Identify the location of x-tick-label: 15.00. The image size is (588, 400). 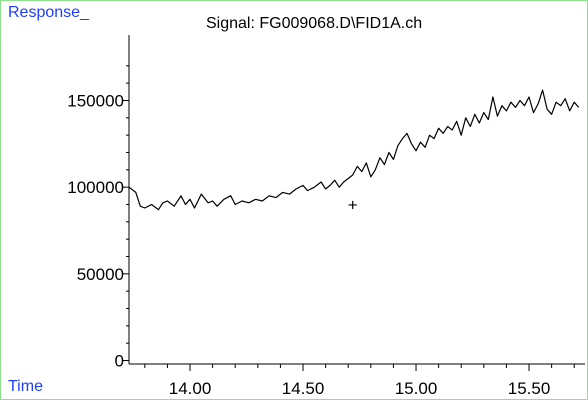
(416, 388).